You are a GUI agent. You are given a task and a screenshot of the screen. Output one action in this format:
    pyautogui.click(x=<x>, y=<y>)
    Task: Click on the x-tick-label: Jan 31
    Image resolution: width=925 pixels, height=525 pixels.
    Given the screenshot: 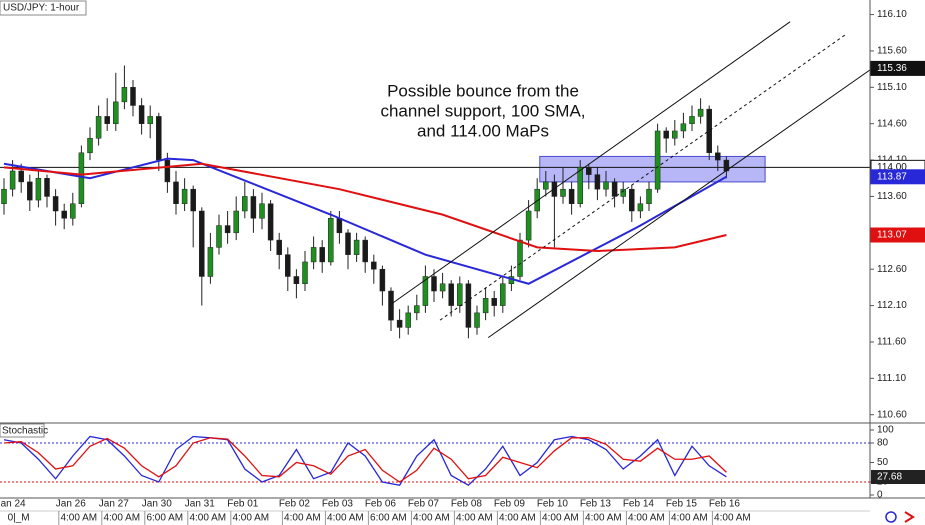 What is the action you would take?
    pyautogui.click(x=200, y=504)
    